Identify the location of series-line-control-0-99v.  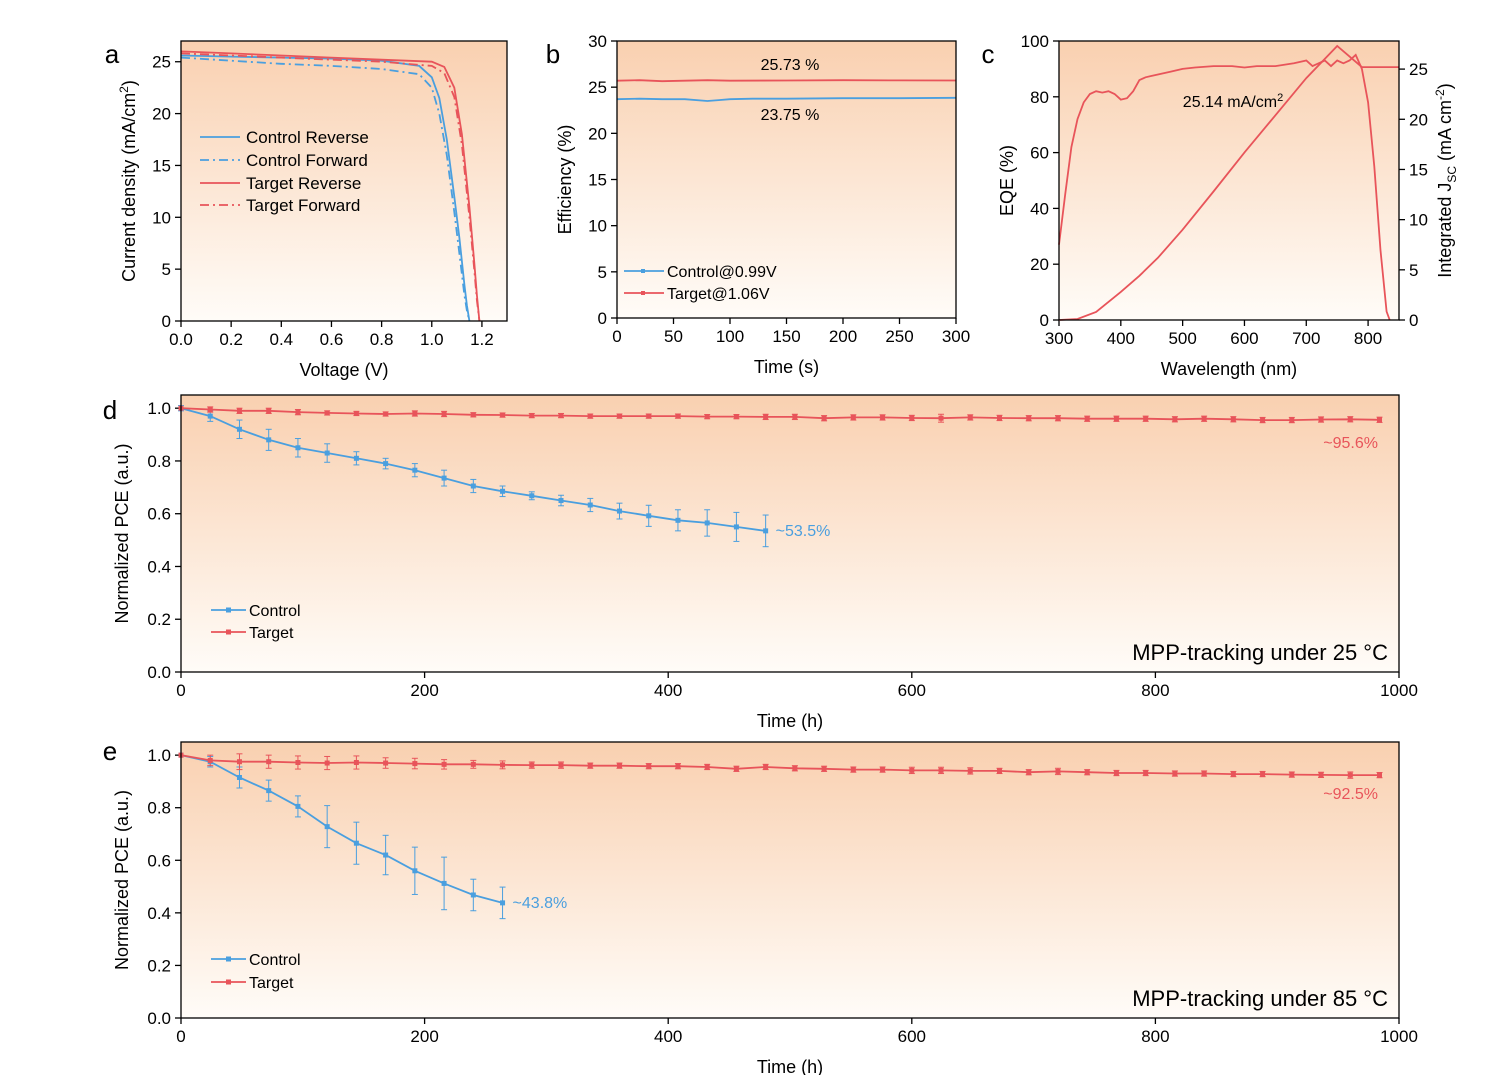
(786, 99).